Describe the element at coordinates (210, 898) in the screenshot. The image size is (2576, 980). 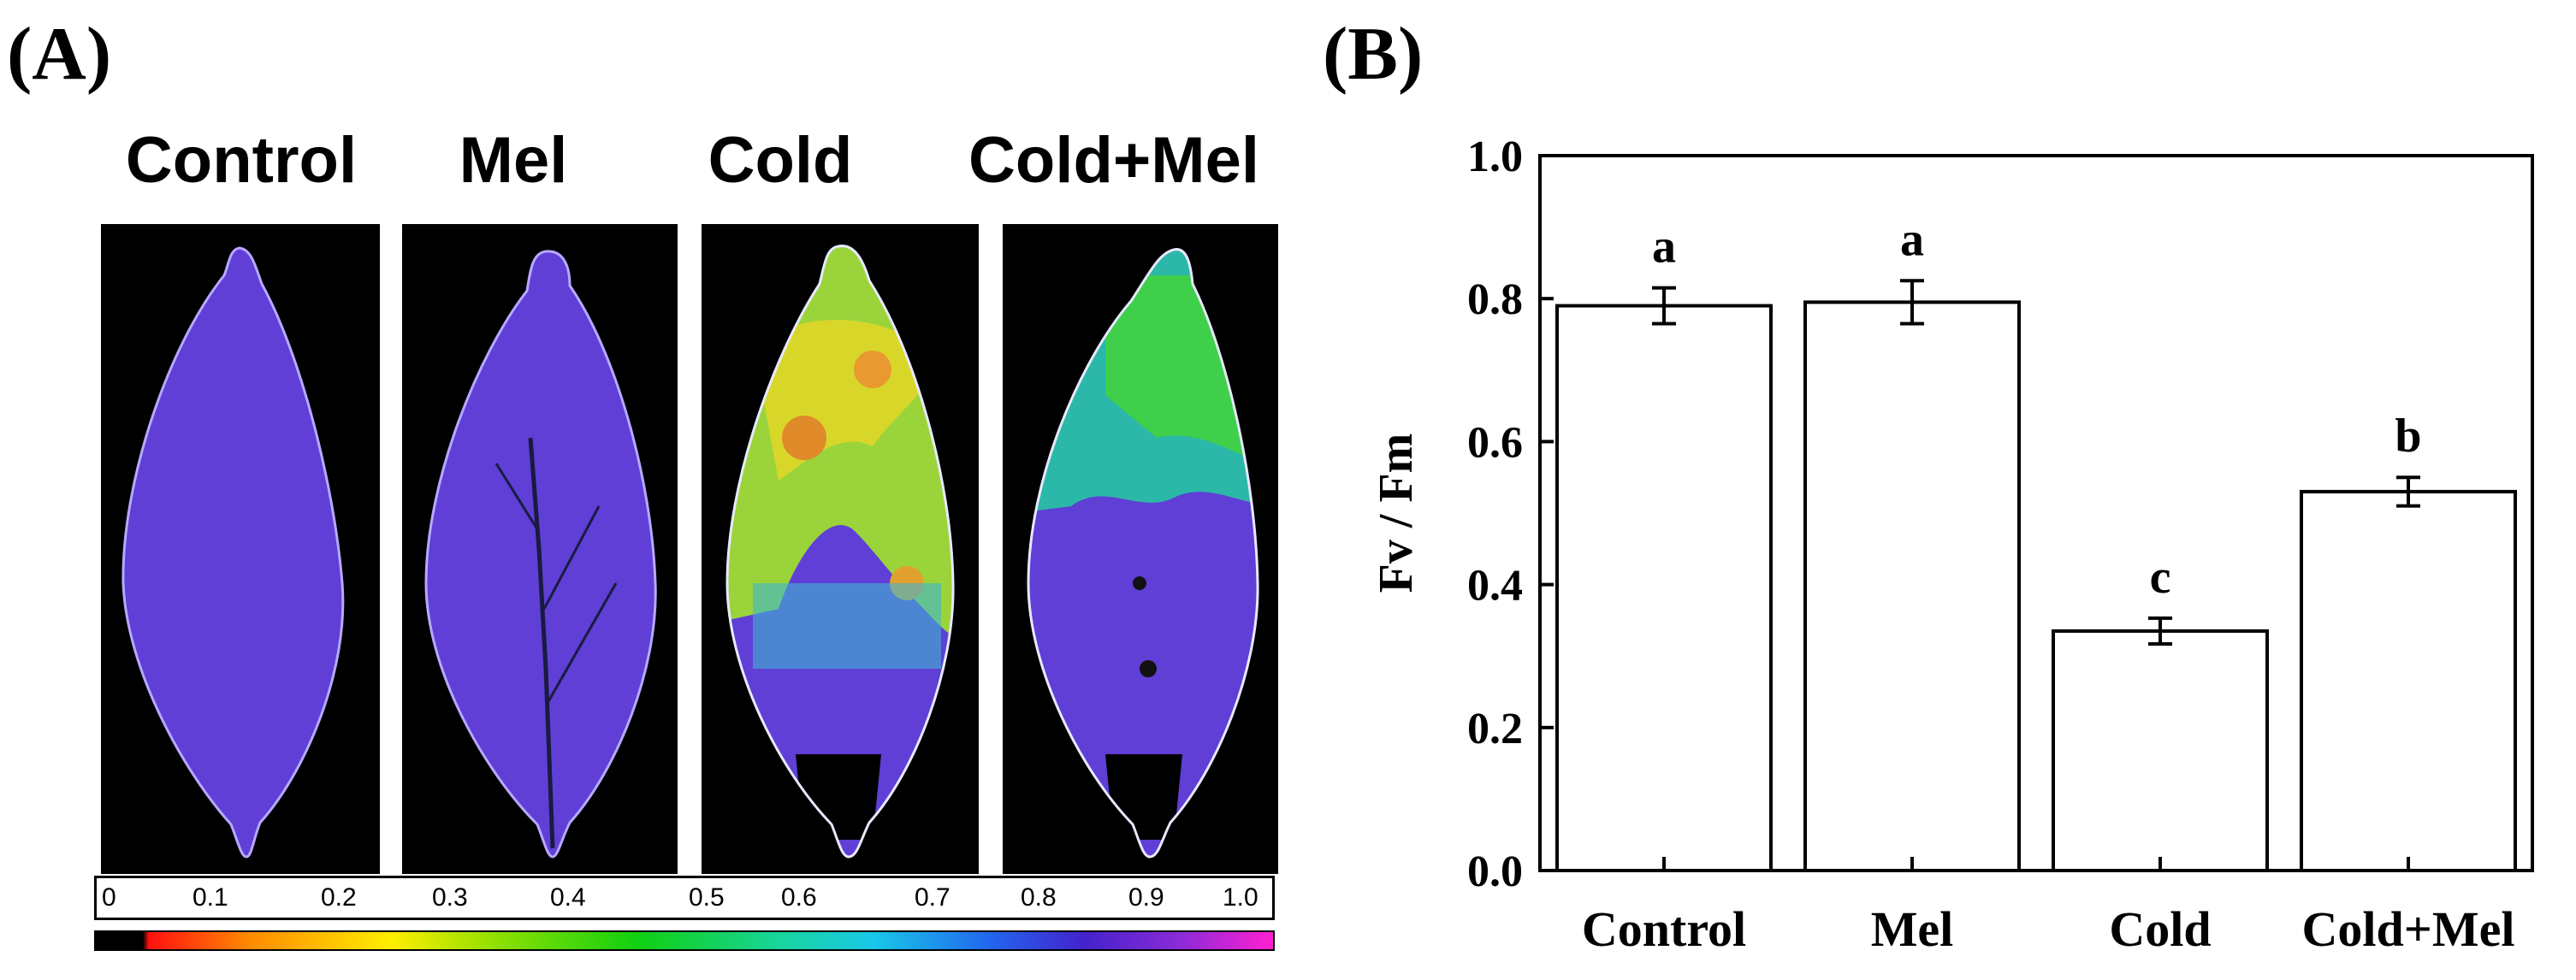
I see `scale-tick: 0.1` at that location.